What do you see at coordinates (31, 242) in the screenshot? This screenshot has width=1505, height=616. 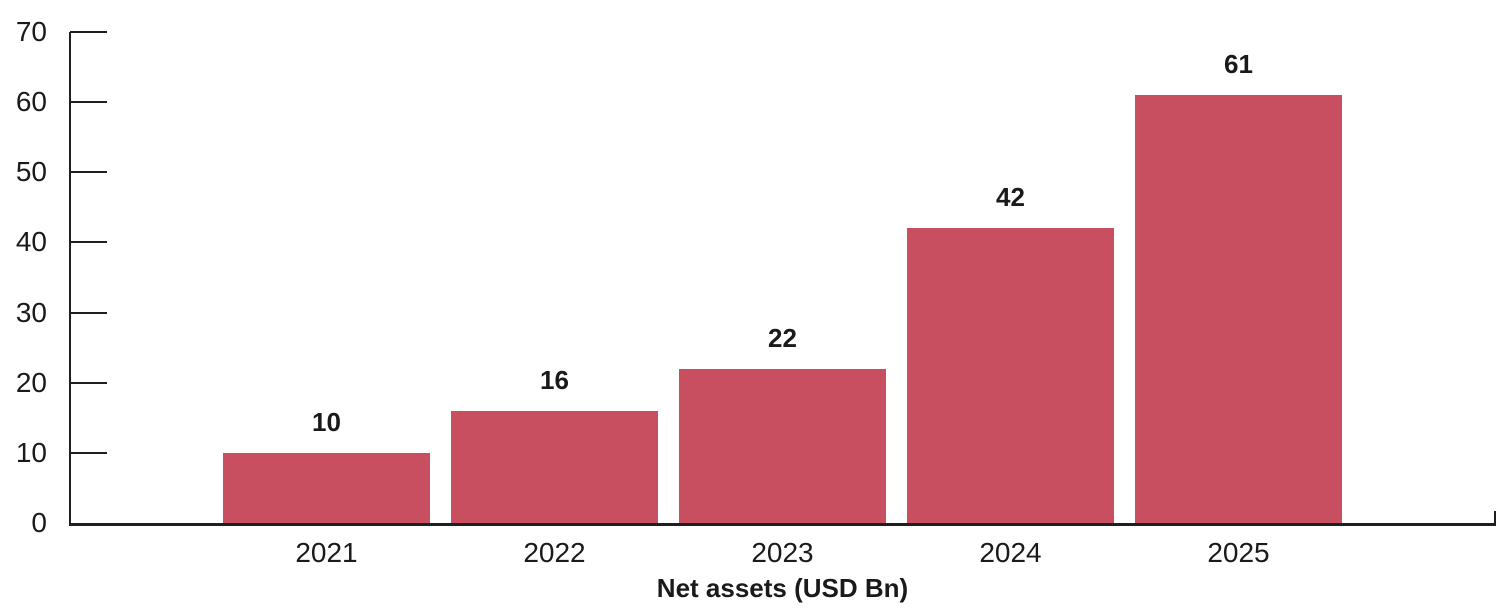 I see `y-tick-label: 40` at bounding box center [31, 242].